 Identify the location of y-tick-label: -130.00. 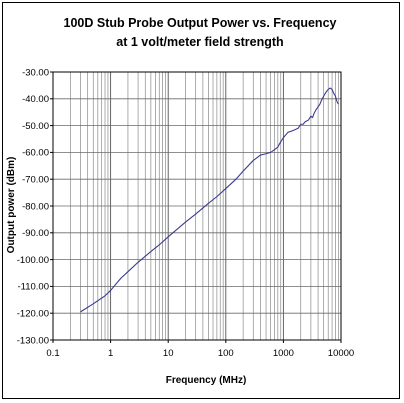
(33, 340).